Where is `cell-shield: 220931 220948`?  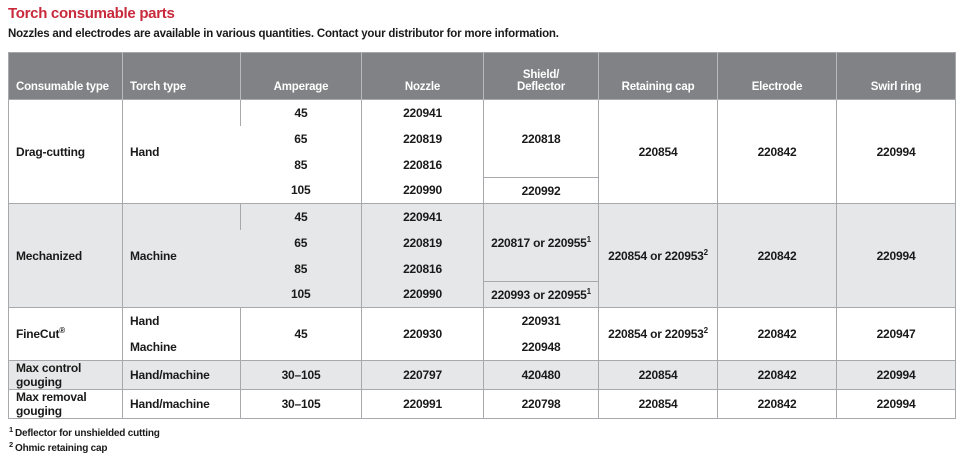 cell-shield: 220931 220948 is located at coordinates (541, 334).